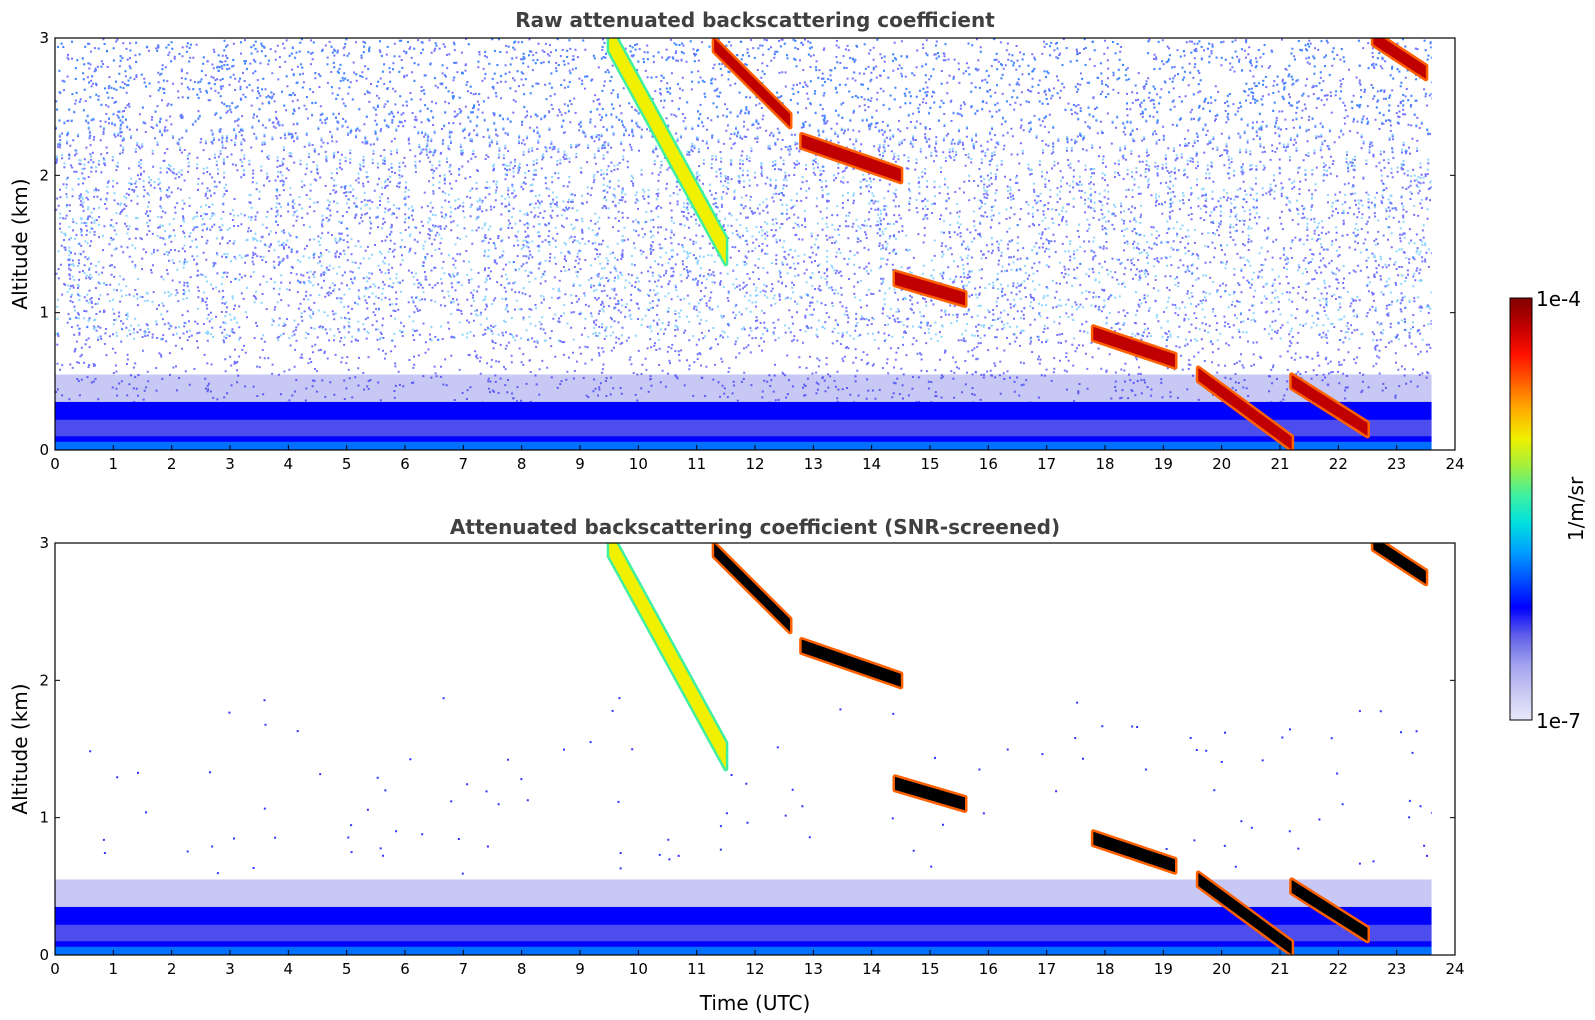  What do you see at coordinates (20, 243) in the screenshot?
I see `y-axis-label-raw: Altitude (km)` at bounding box center [20, 243].